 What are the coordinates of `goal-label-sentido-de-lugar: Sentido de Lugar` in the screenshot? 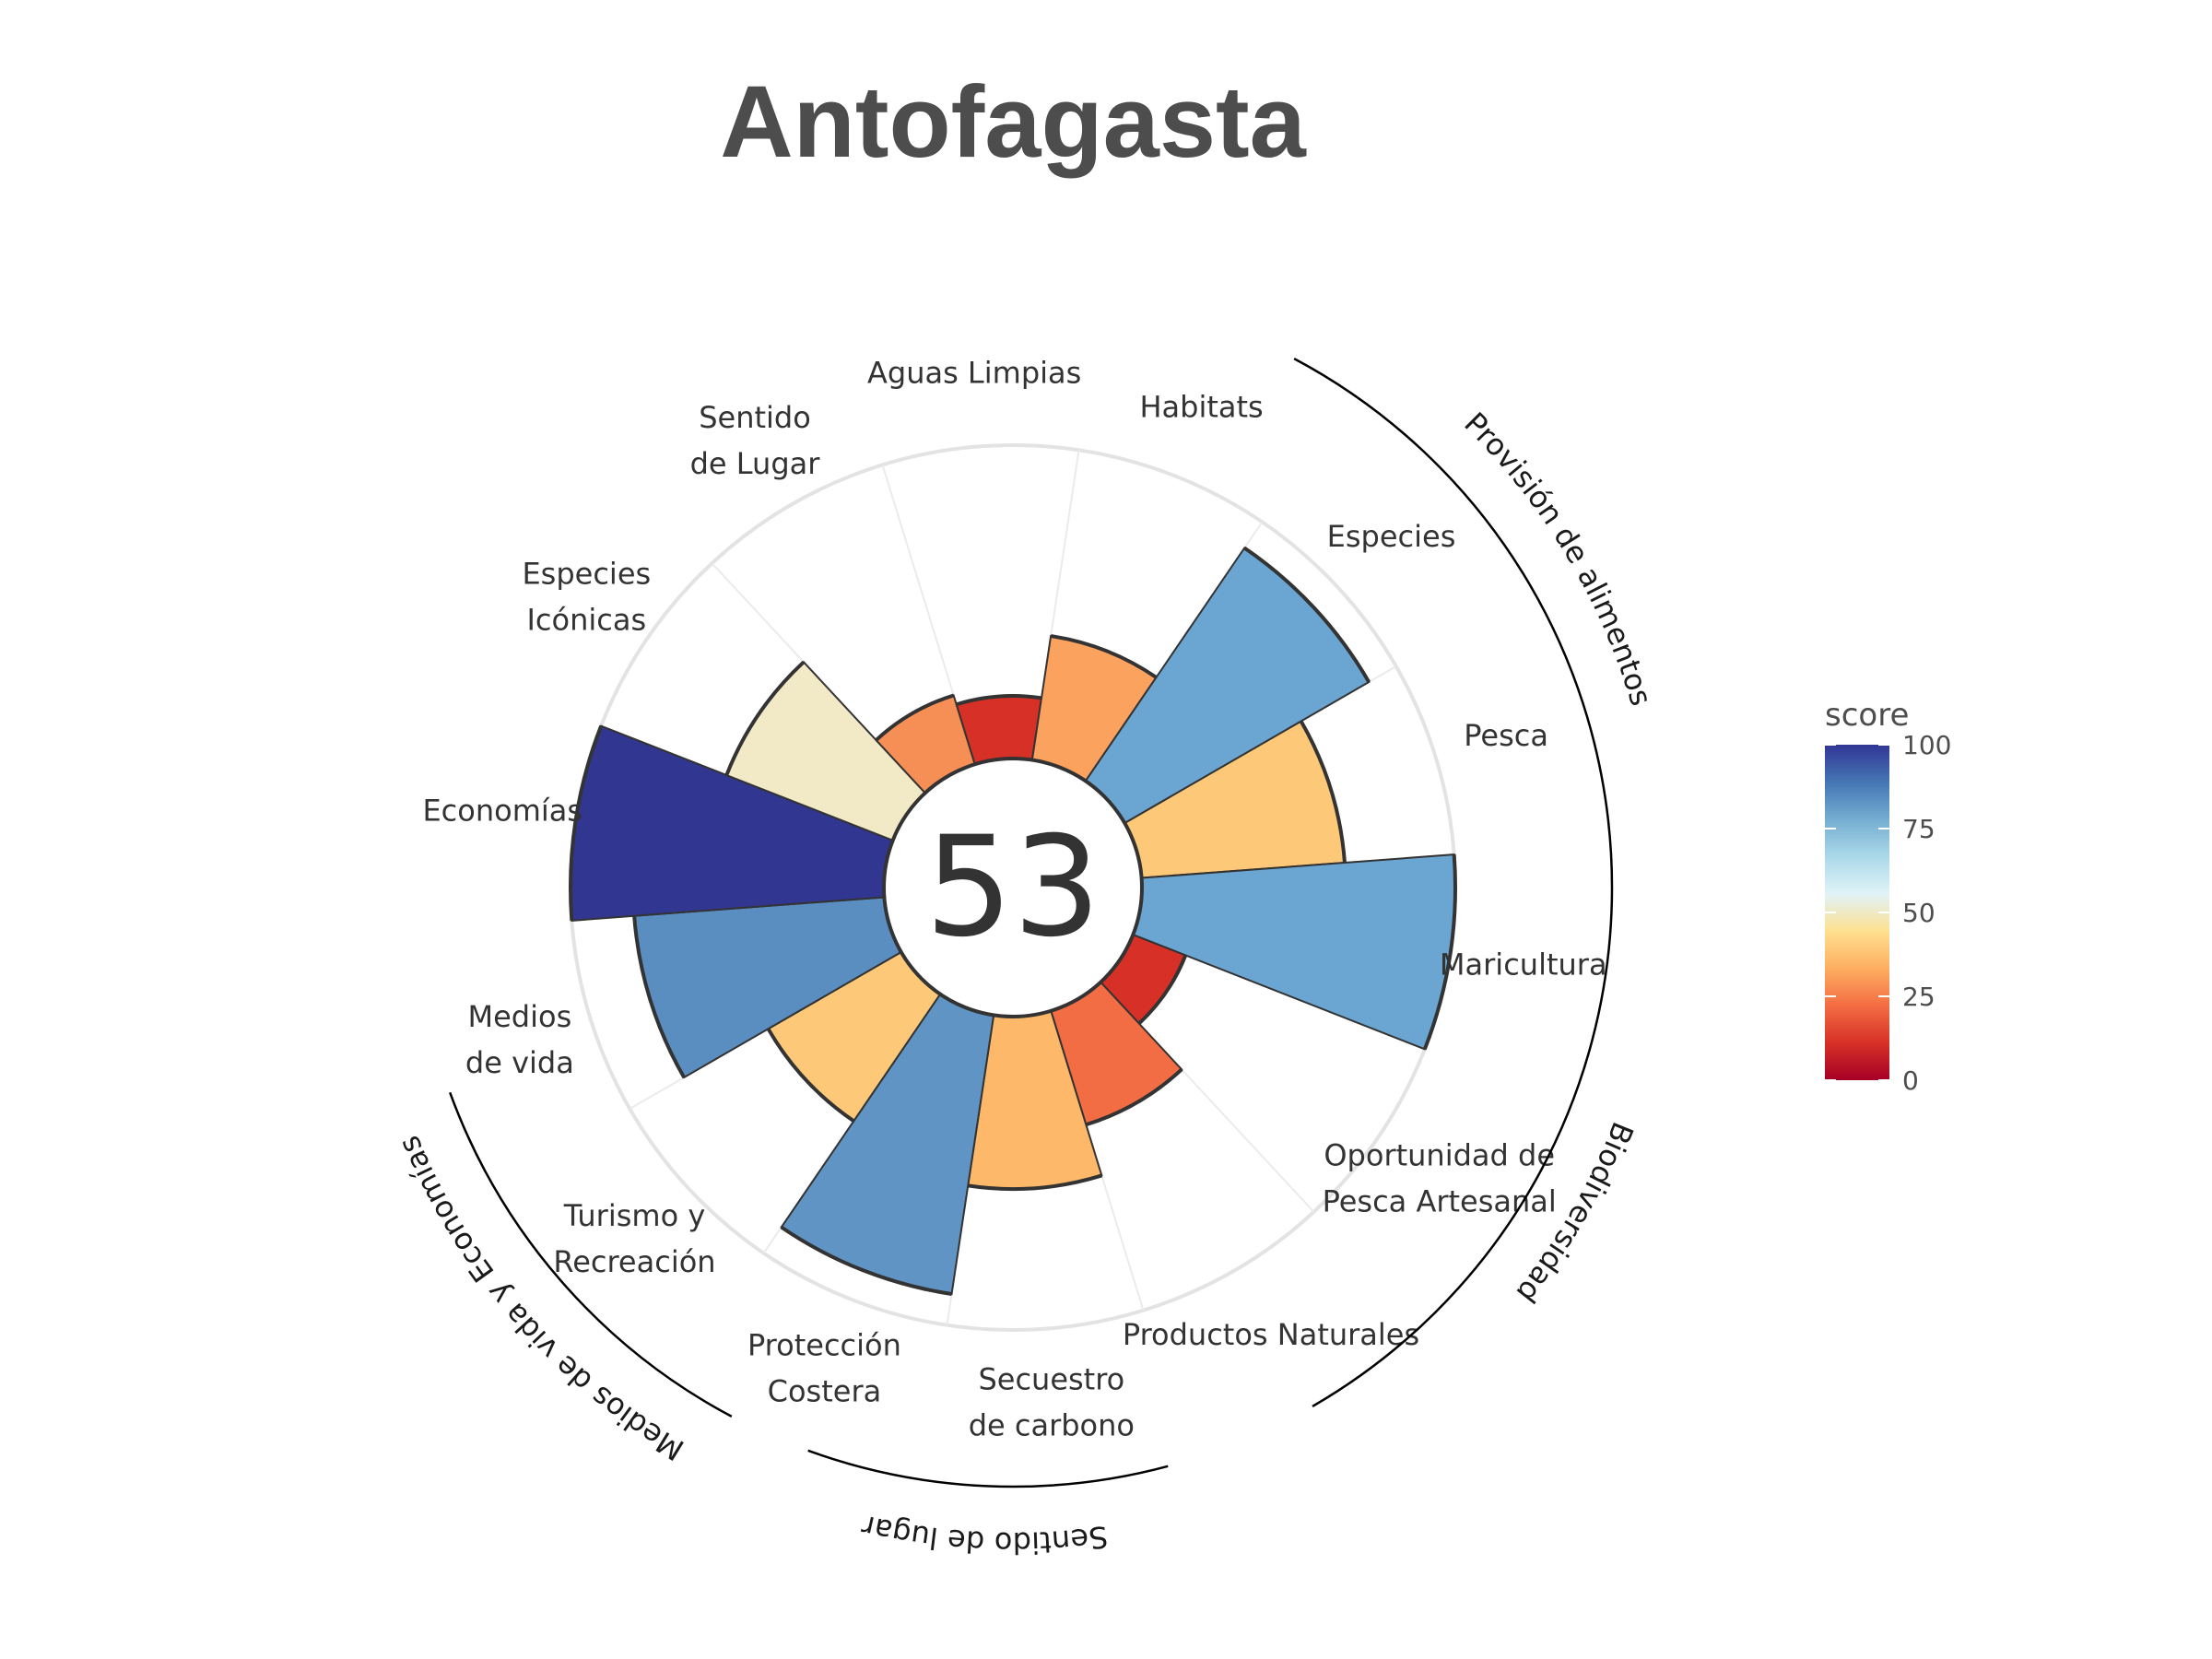 It's located at (755, 440).